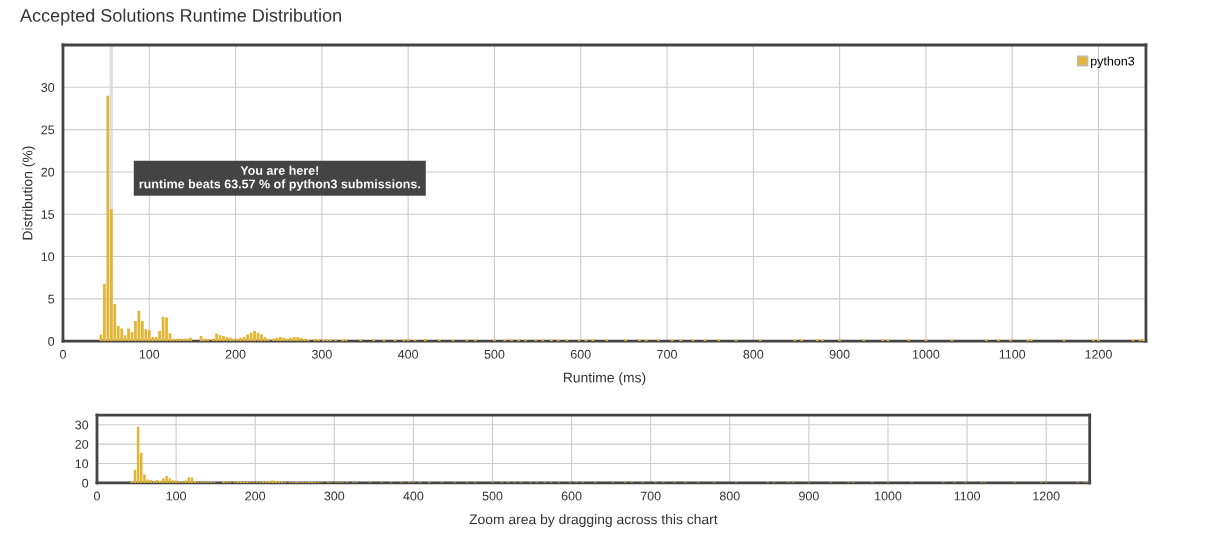 This screenshot has height=539, width=1223. I want to click on chart-title: Accepted Solutions Runtime Distribution, so click(180, 17).